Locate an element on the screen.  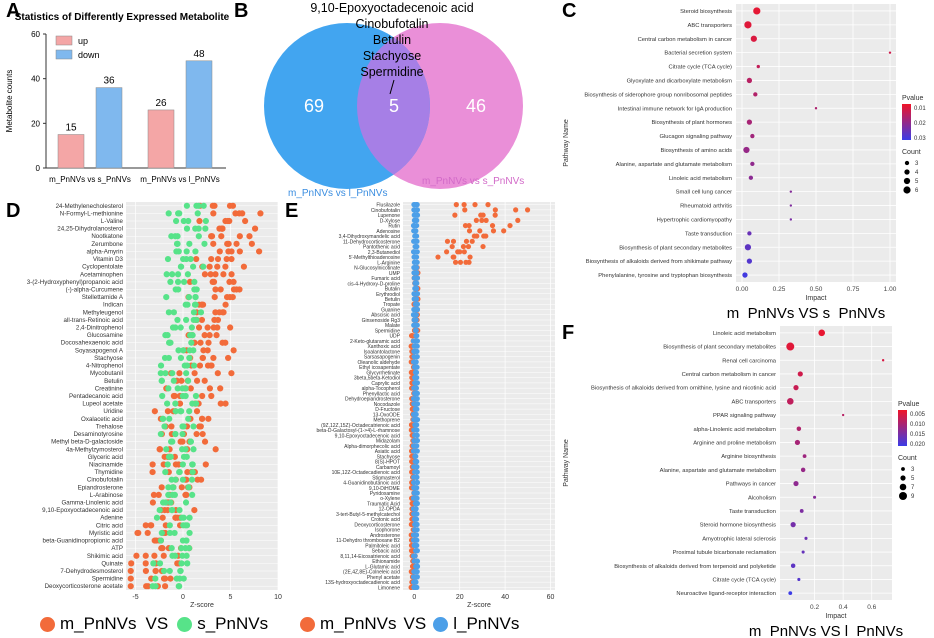
metabolite-label: Dehydroepiandrosterone is located at coordinates (372, 400).